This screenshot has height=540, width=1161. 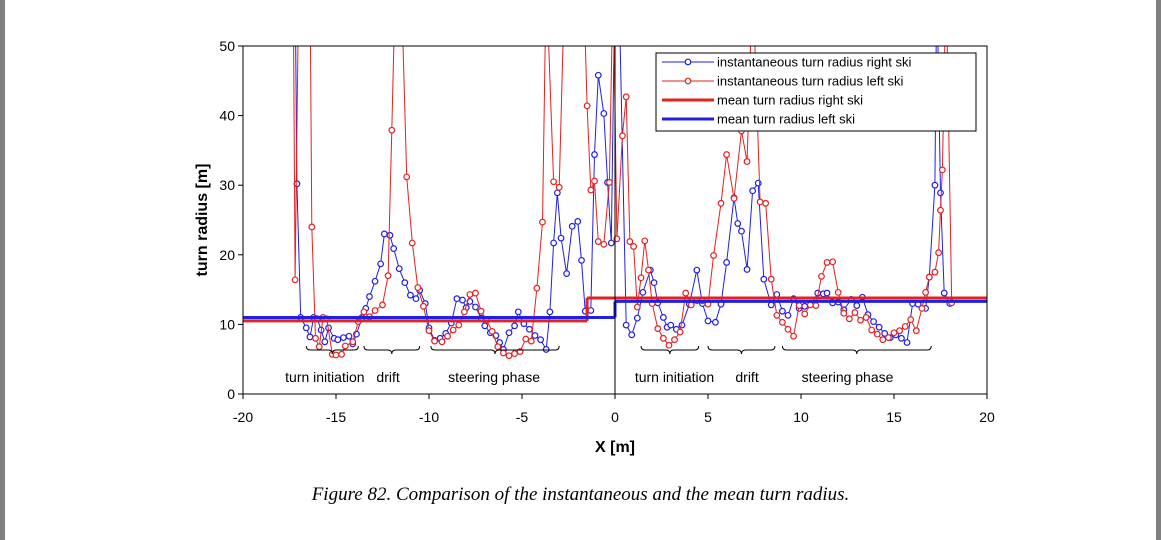 What do you see at coordinates (801, 417) in the screenshot?
I see `x-tick-label: 10` at bounding box center [801, 417].